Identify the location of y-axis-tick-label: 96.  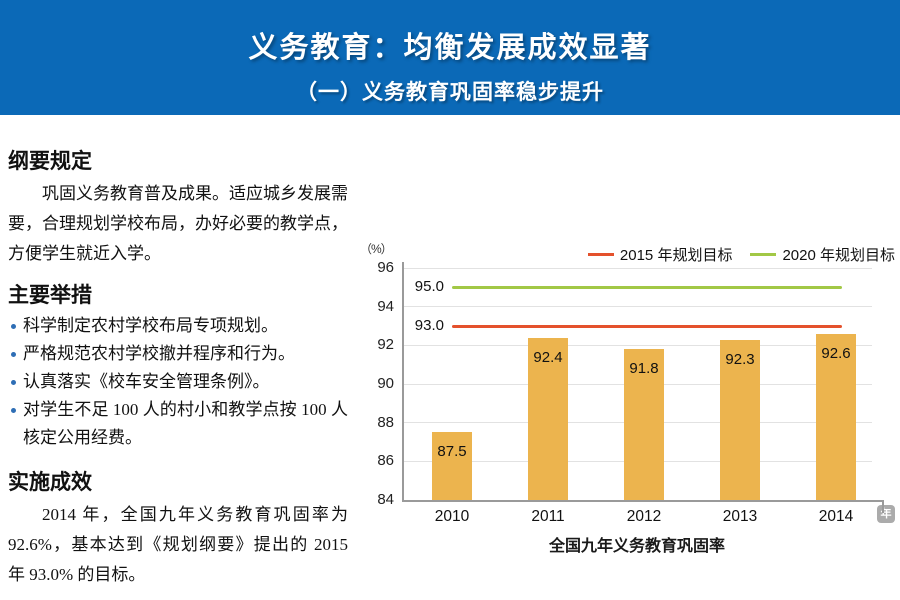
(385, 267).